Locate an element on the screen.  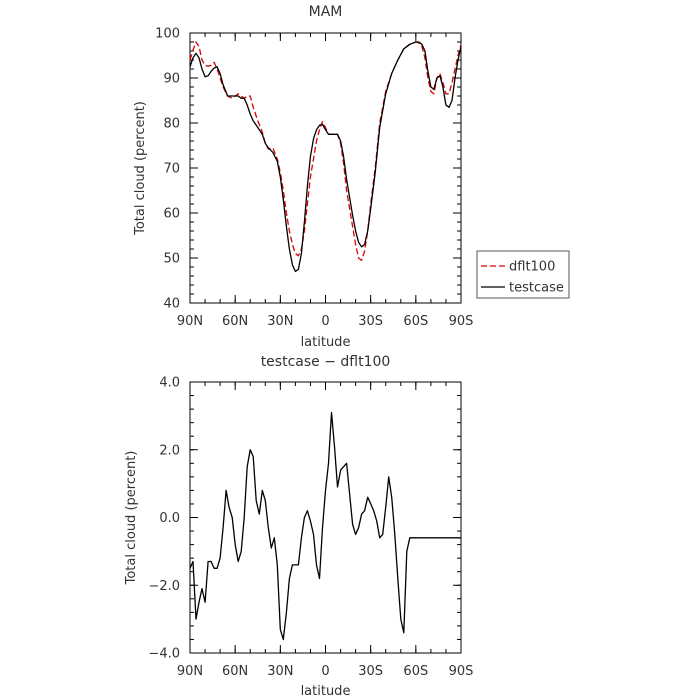
chart-title: MAM is located at coordinates (326, 12).